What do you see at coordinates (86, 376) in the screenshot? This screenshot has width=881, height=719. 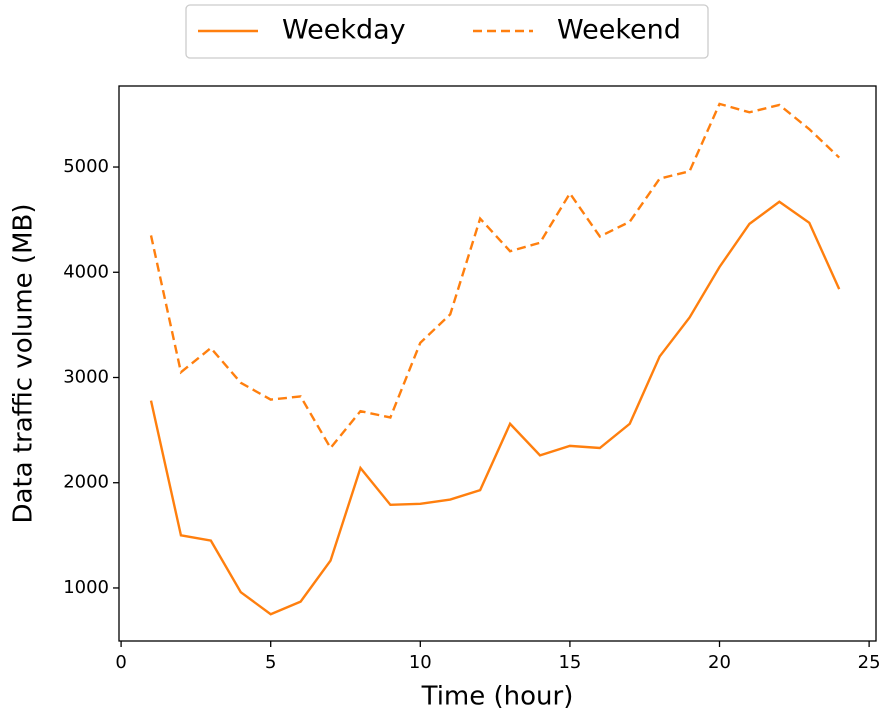 I see `y-tick-label: 3000` at bounding box center [86, 376].